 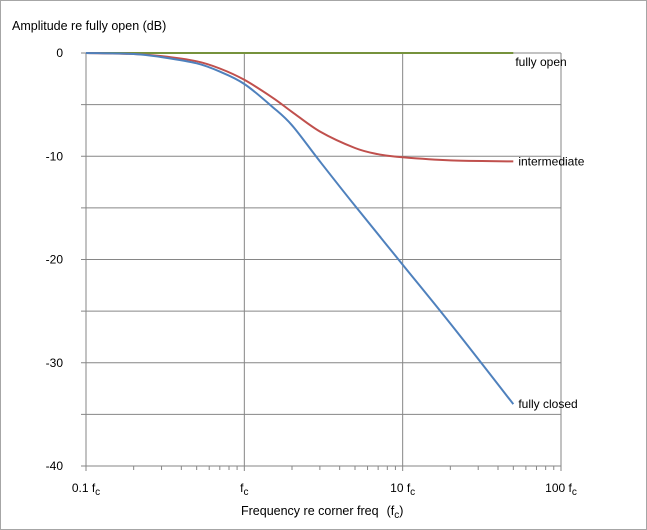 What do you see at coordinates (396, 515) in the screenshot?
I see `x-axis-title-sub: c` at bounding box center [396, 515].